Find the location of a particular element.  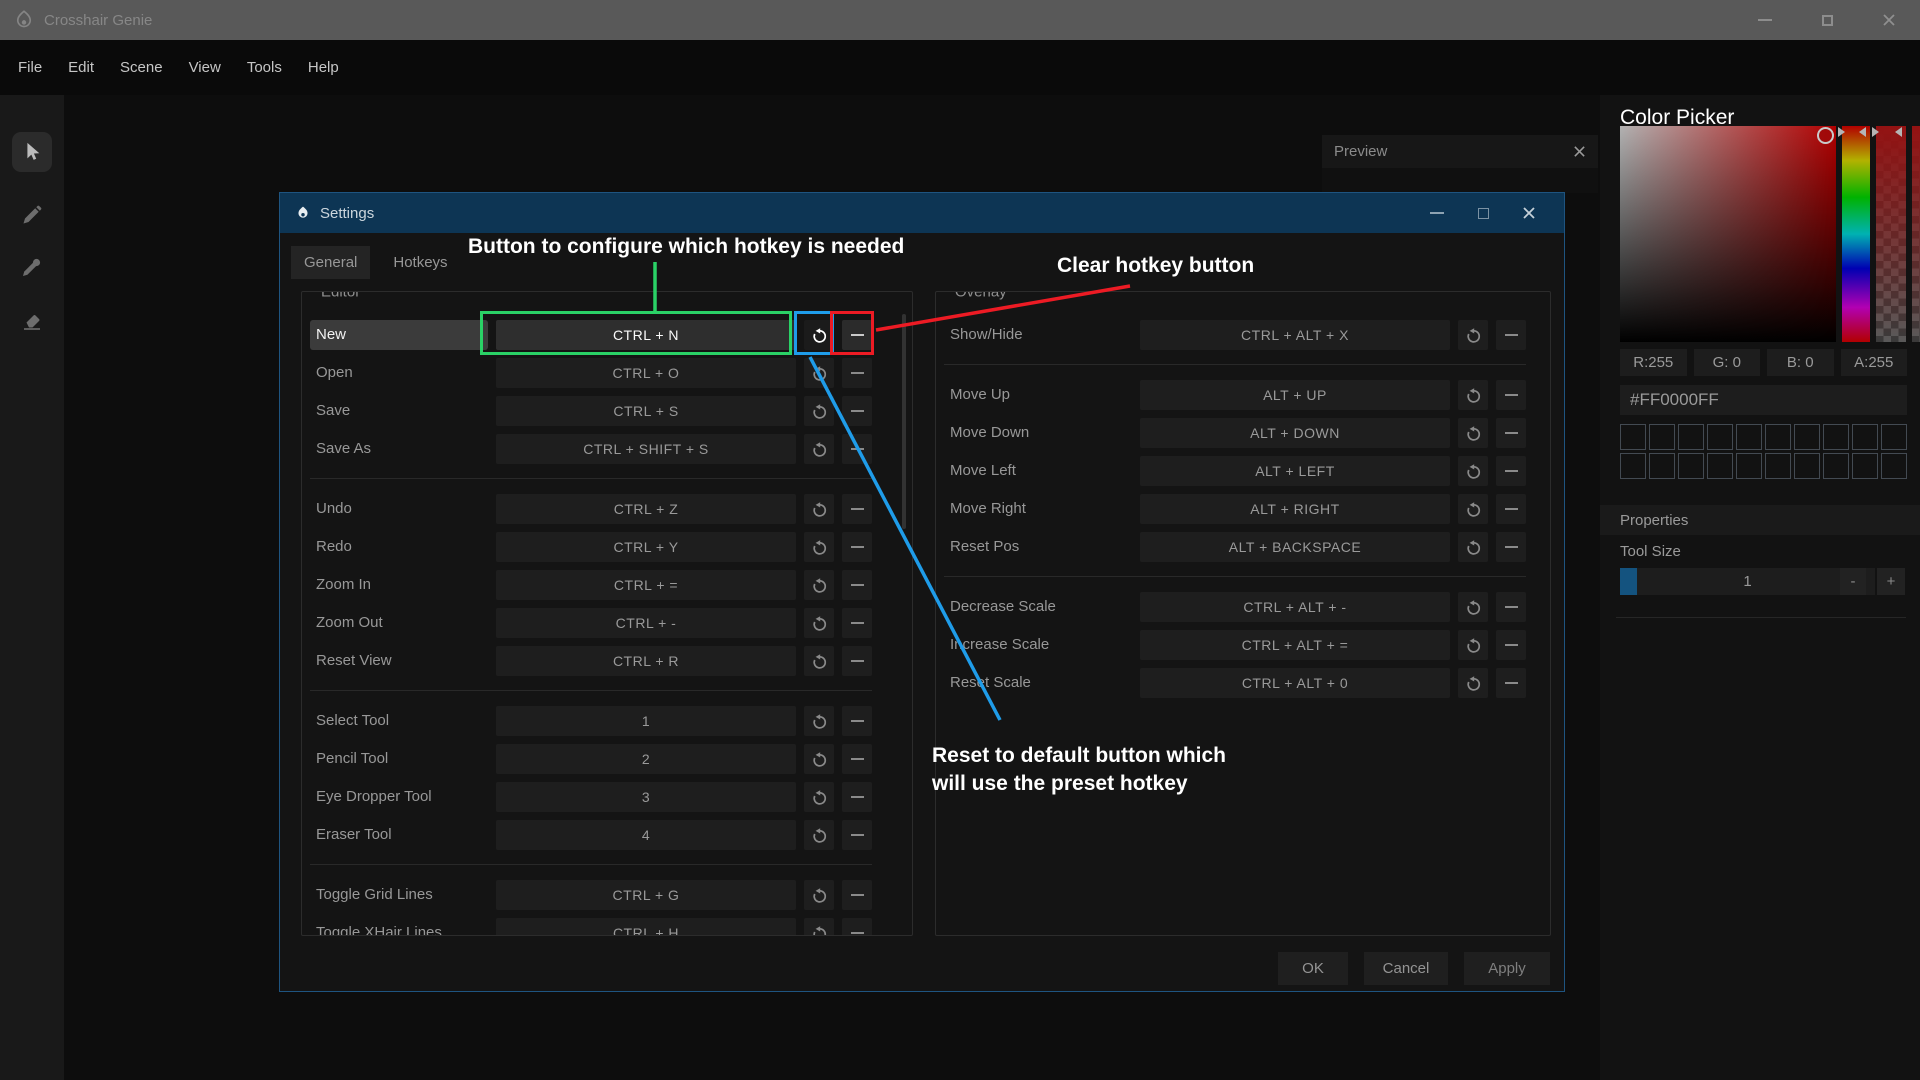

ok-button: OK is located at coordinates (1313, 968).